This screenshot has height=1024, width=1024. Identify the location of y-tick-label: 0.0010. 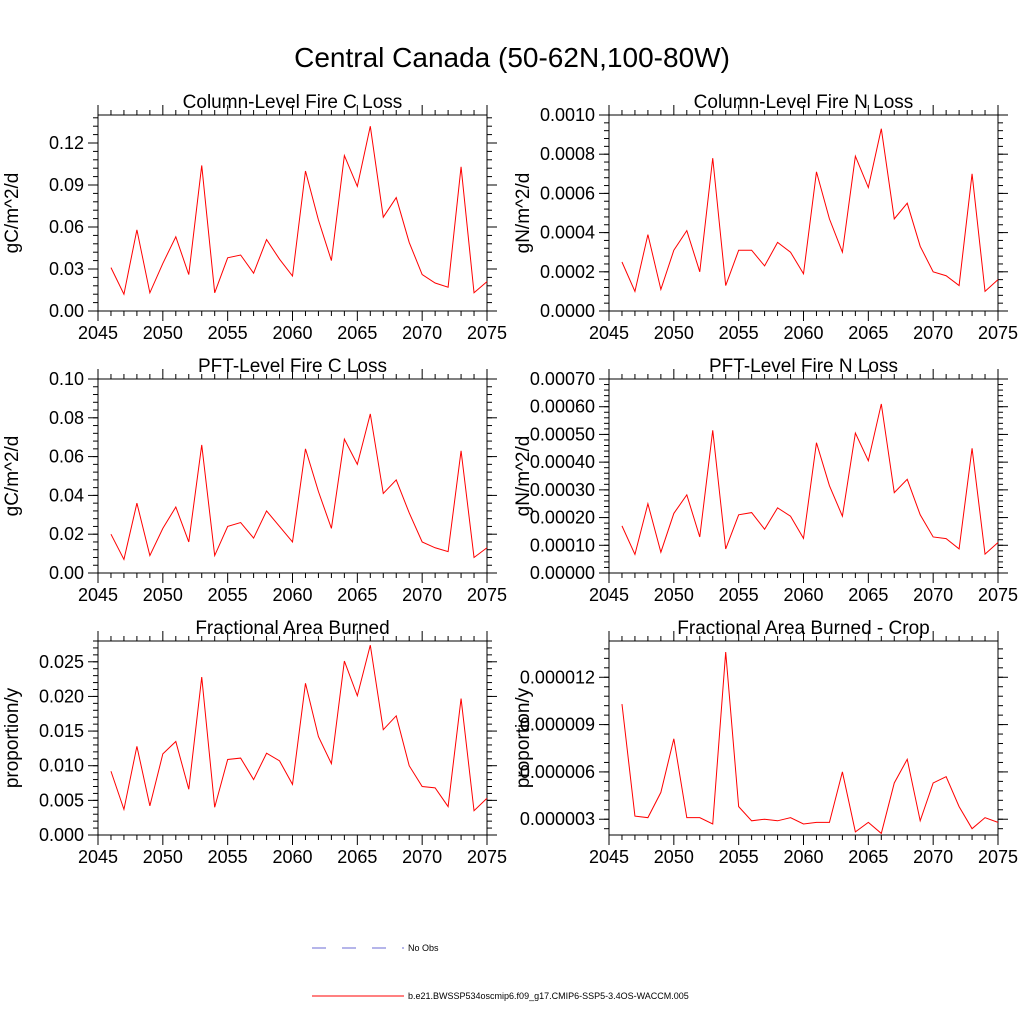
(567, 115).